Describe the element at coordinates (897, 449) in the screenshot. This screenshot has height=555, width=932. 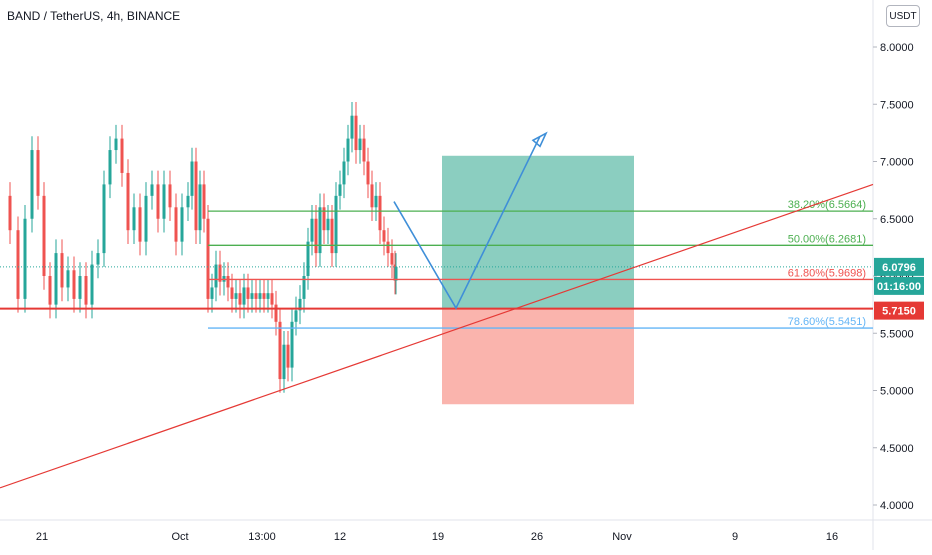
I see `y-tick-label: 4.5000` at that location.